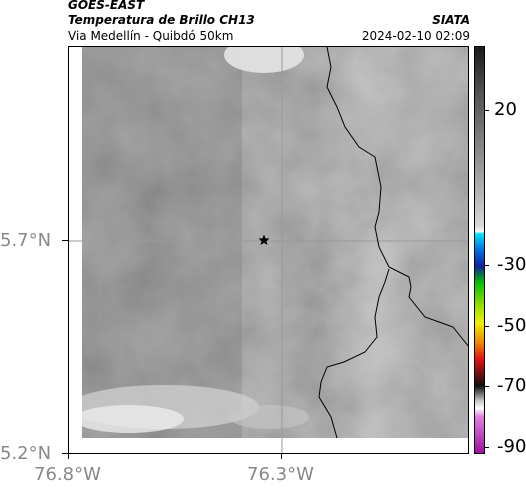  What do you see at coordinates (65, 453) in the screenshot?
I see `ytick-5.2` at bounding box center [65, 453].